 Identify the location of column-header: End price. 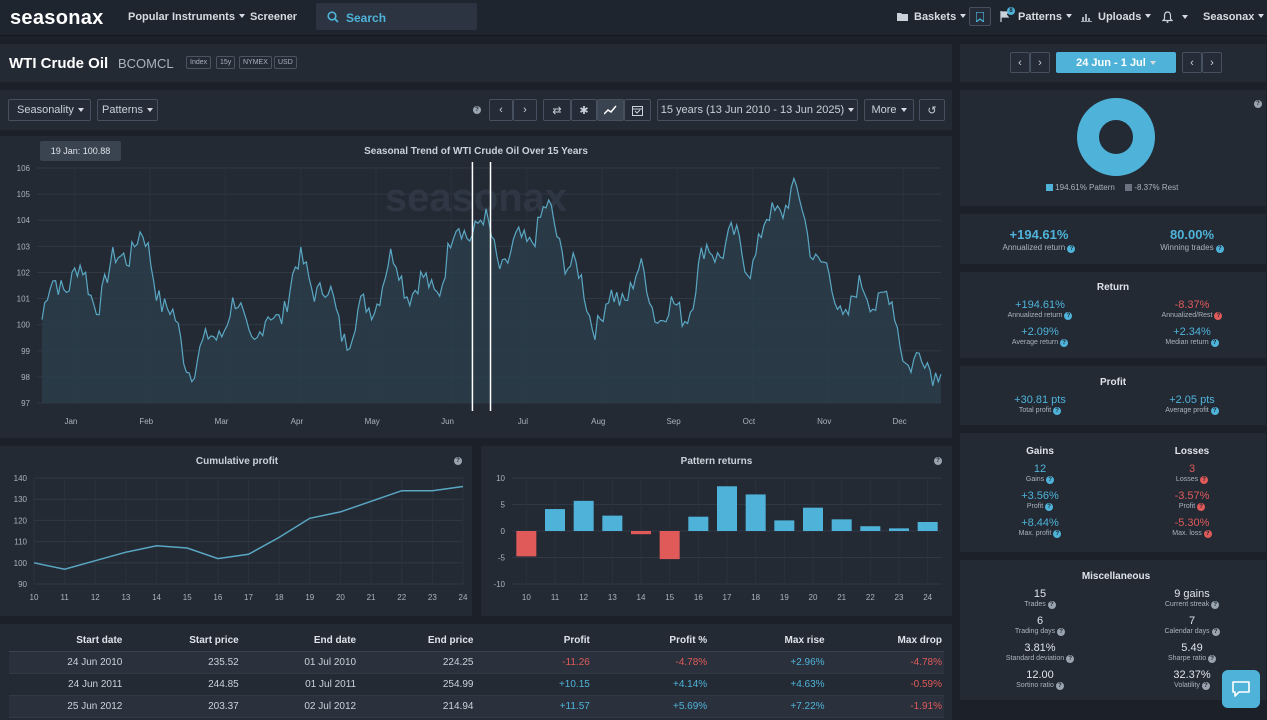
(417, 642).